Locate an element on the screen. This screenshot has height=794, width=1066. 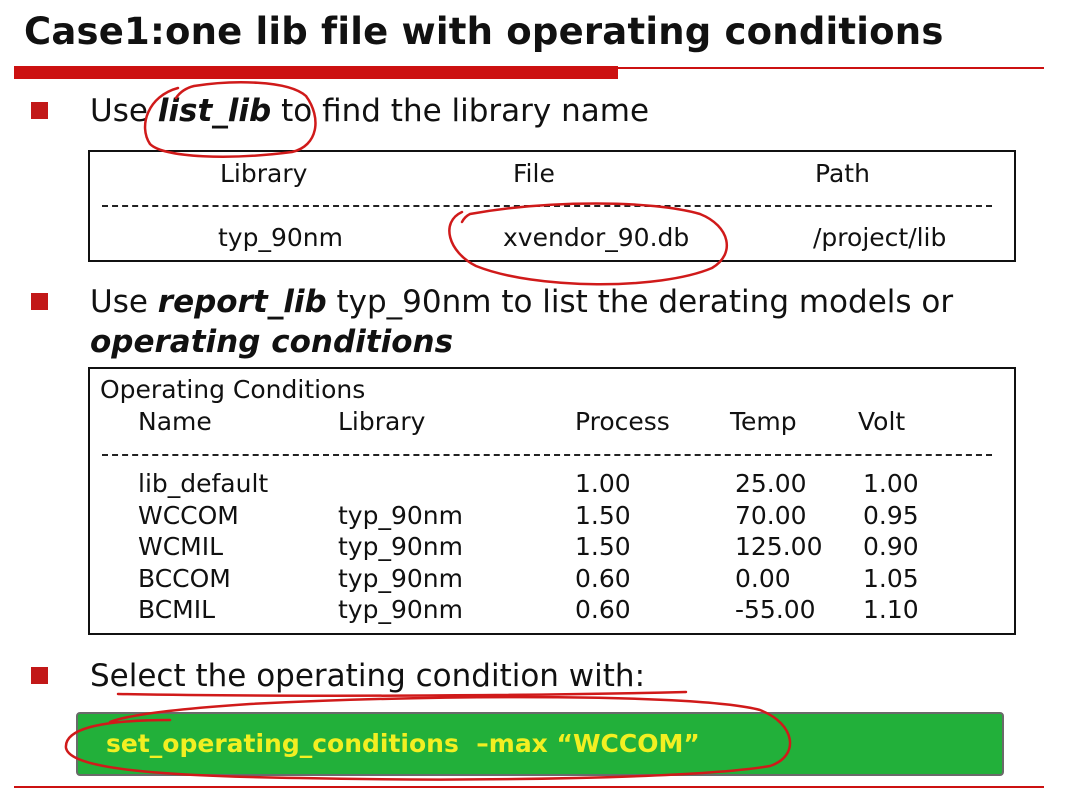
oc-cell-temp: -55.00 is located at coordinates (775, 609).